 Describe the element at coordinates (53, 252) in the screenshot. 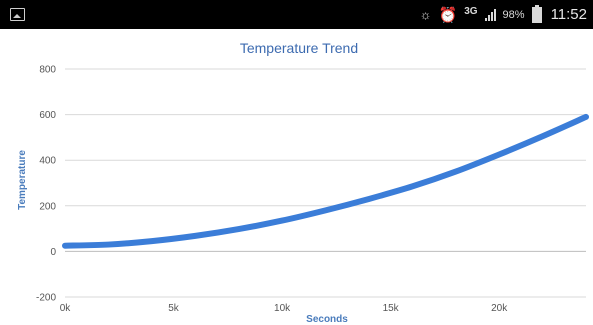

I see `y-tick-label: 0` at that location.